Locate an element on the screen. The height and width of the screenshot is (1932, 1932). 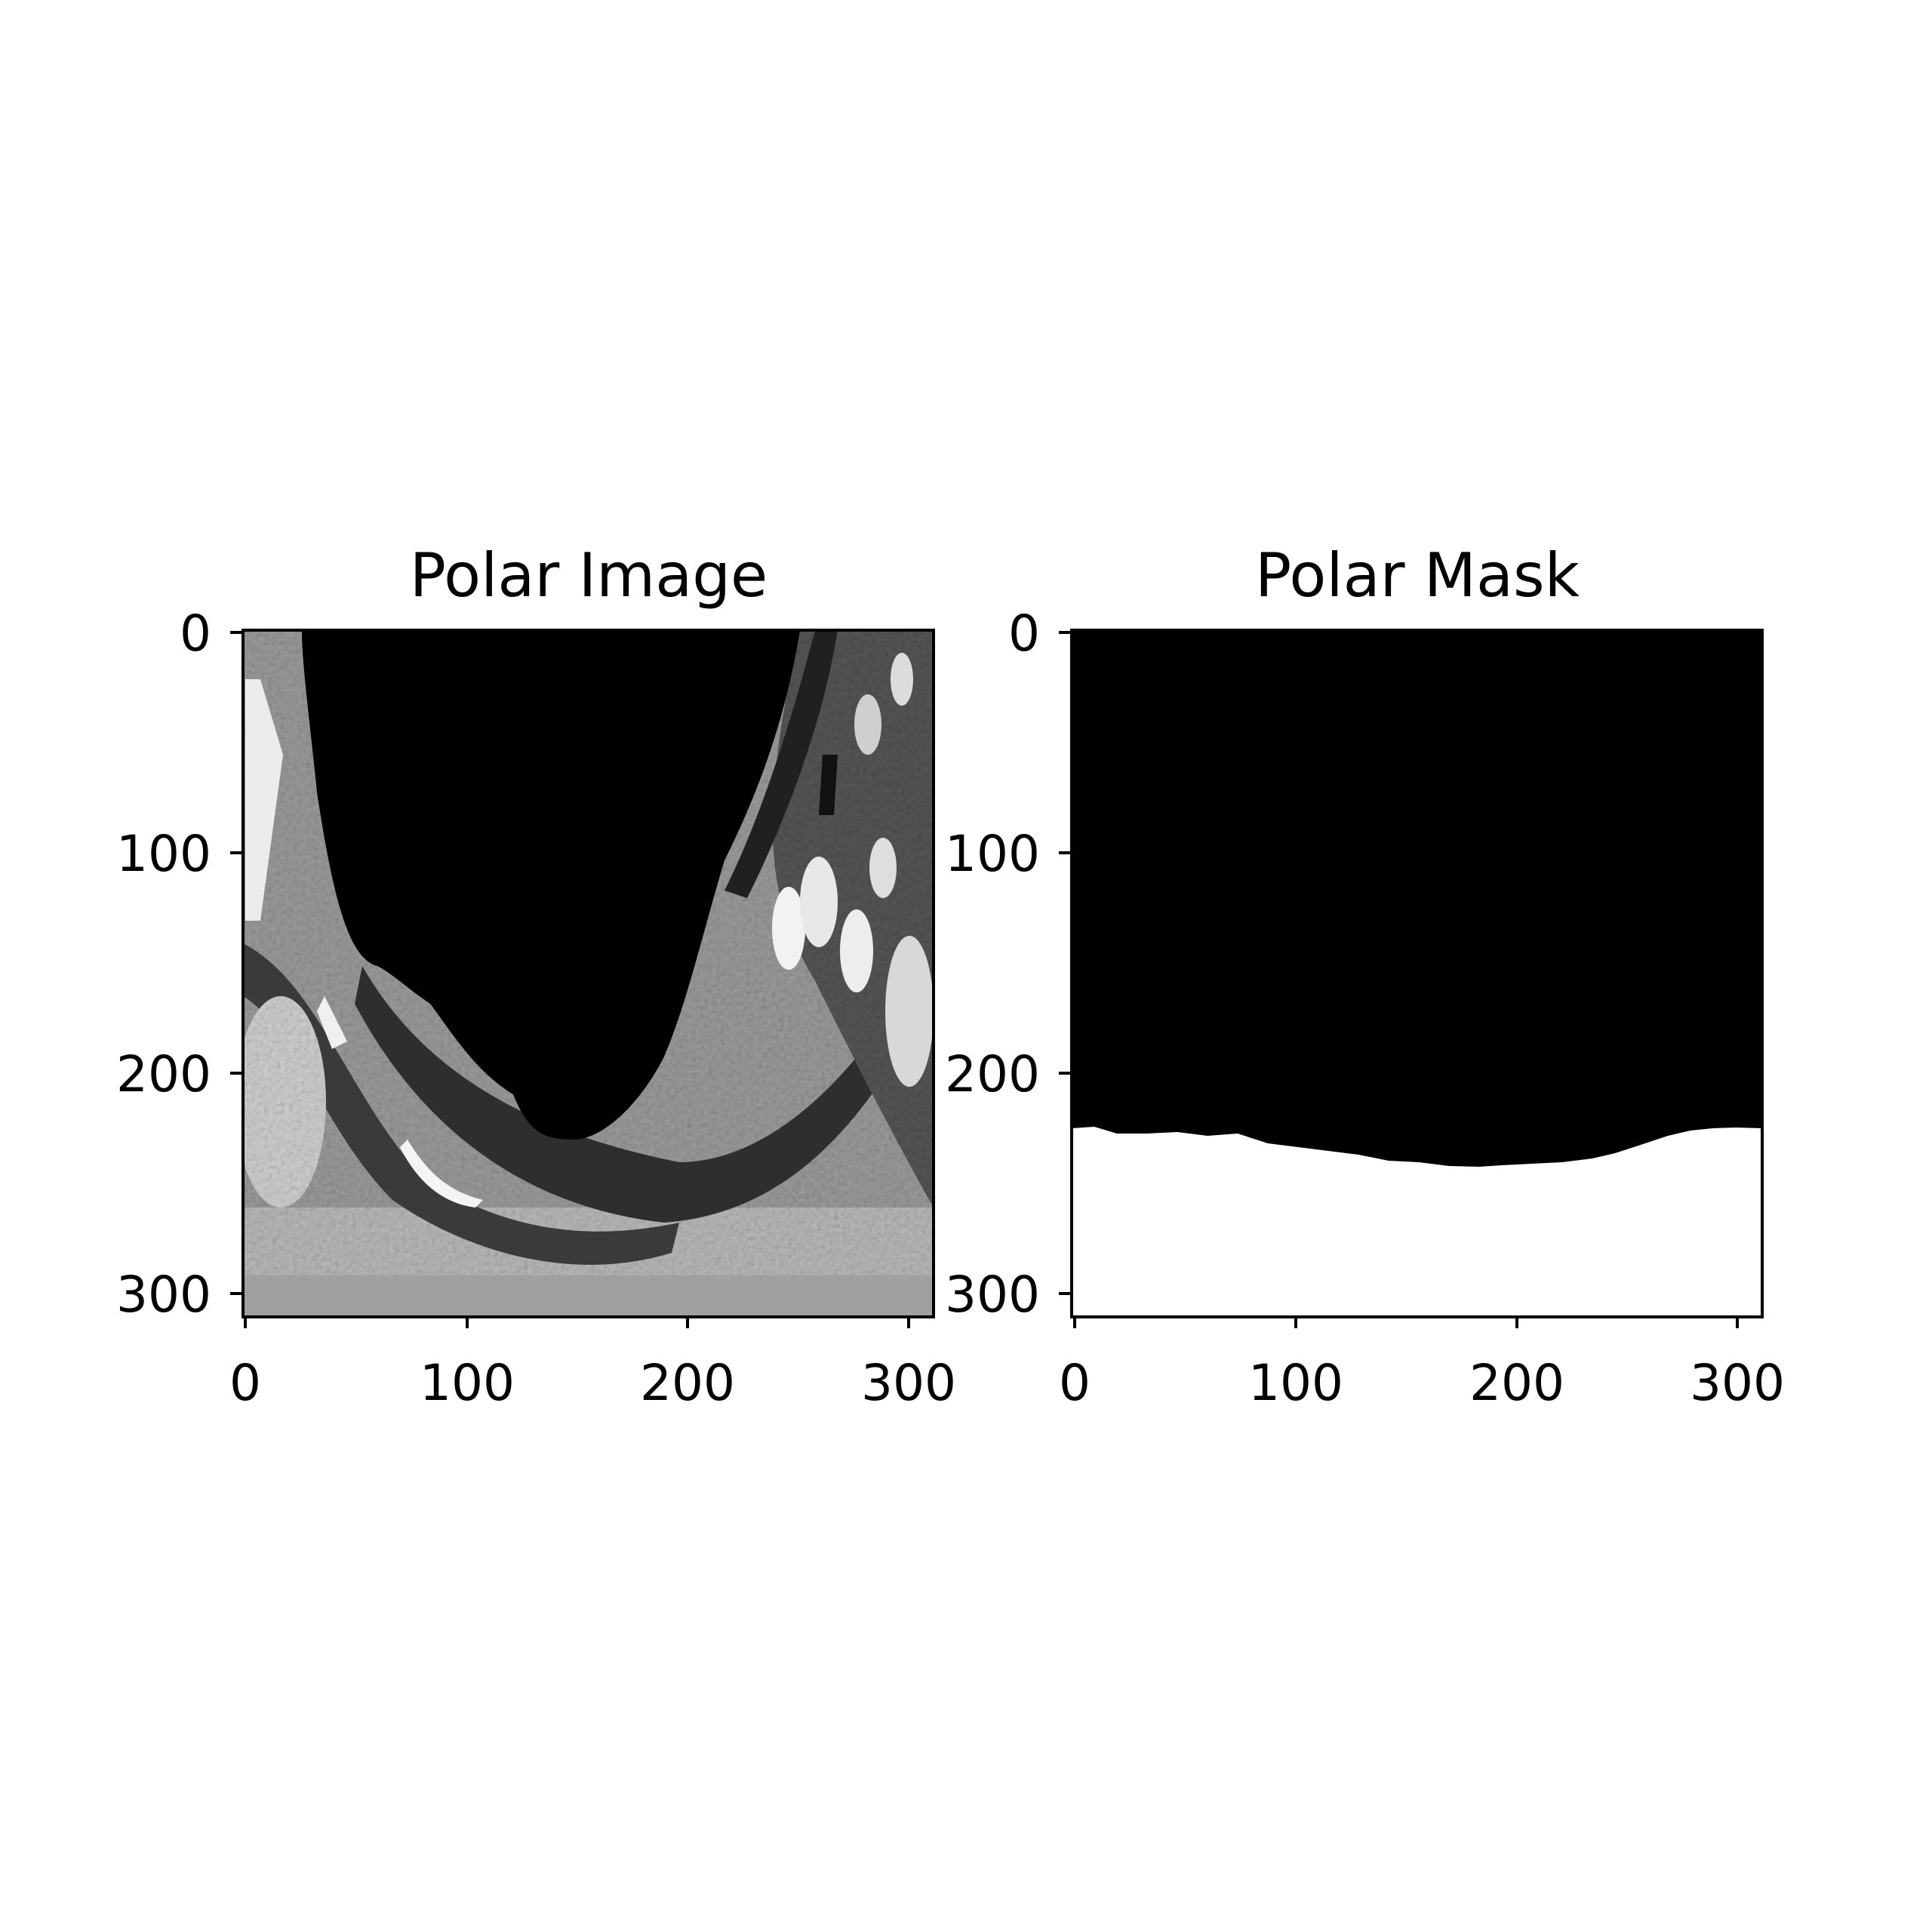
polar-image-frame is located at coordinates (588, 973).